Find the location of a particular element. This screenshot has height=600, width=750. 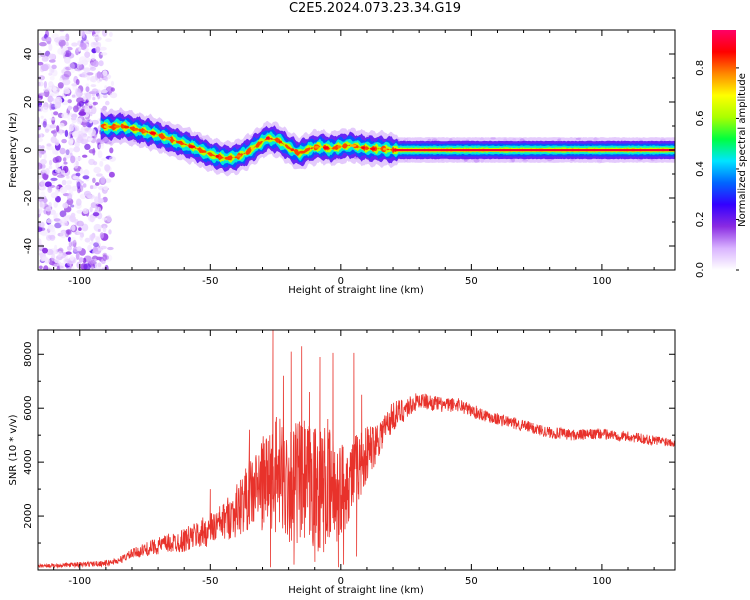

spectrogram-ridge-band is located at coordinates (387, 142).